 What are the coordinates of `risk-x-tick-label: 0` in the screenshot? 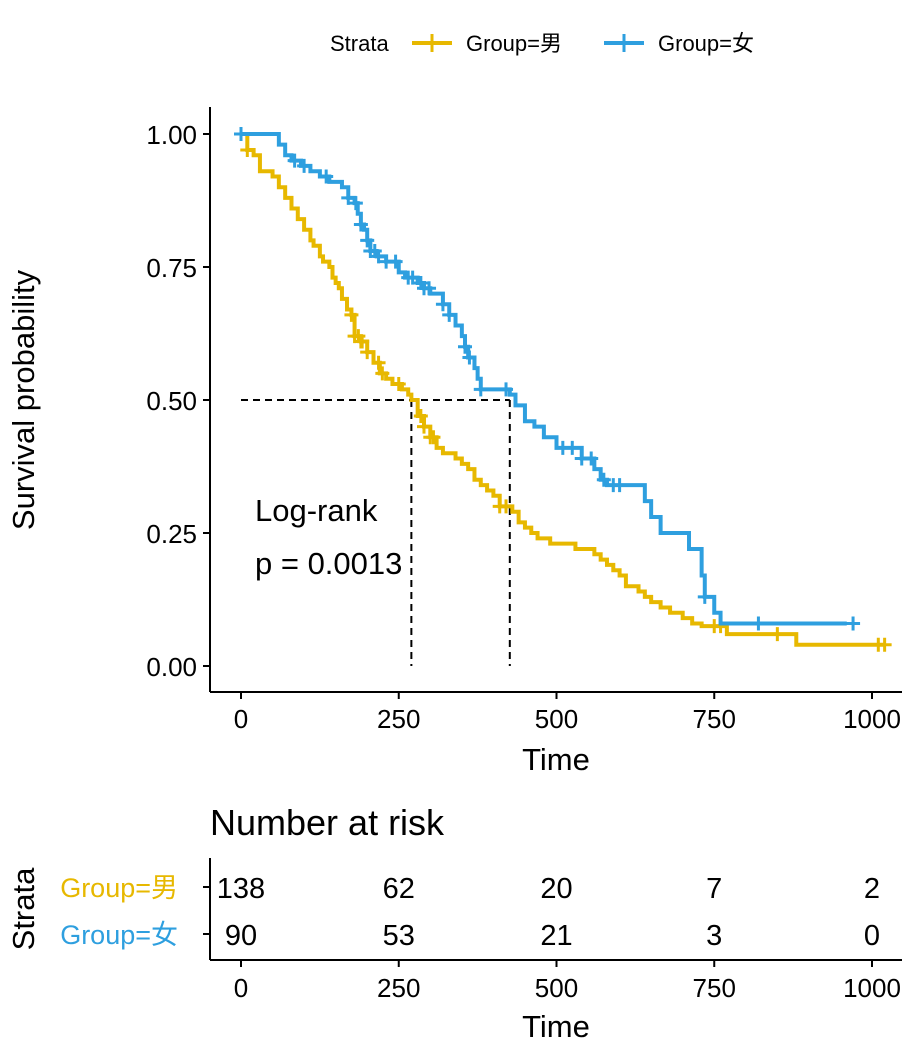 It's located at (241, 988).